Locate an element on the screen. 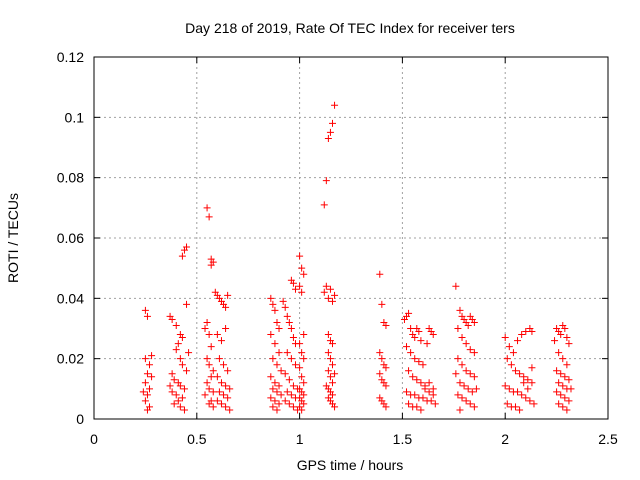 This screenshot has height=480, width=640. y-axis-label: ROTI / TECUs is located at coordinates (13, 238).